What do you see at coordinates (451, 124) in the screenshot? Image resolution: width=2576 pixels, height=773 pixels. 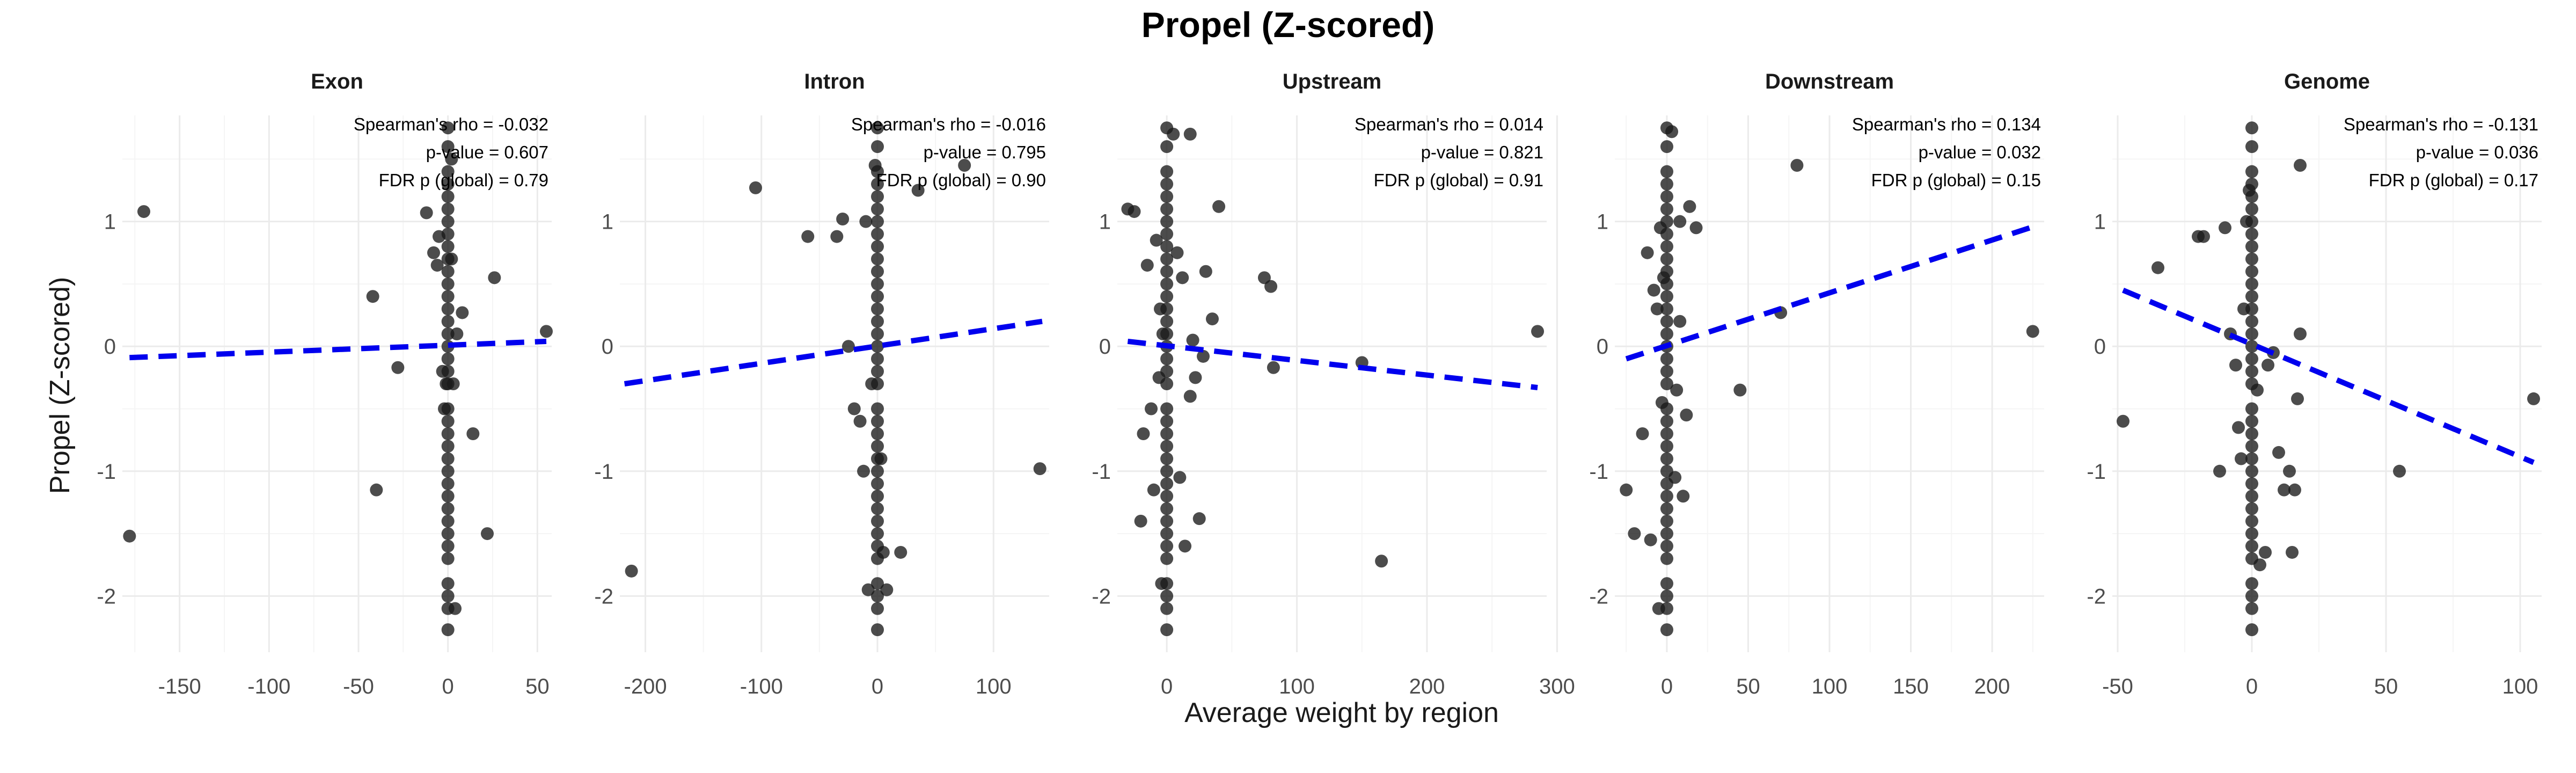 I see `stat-annotation: Spearman's rho = -0.032` at bounding box center [451, 124].